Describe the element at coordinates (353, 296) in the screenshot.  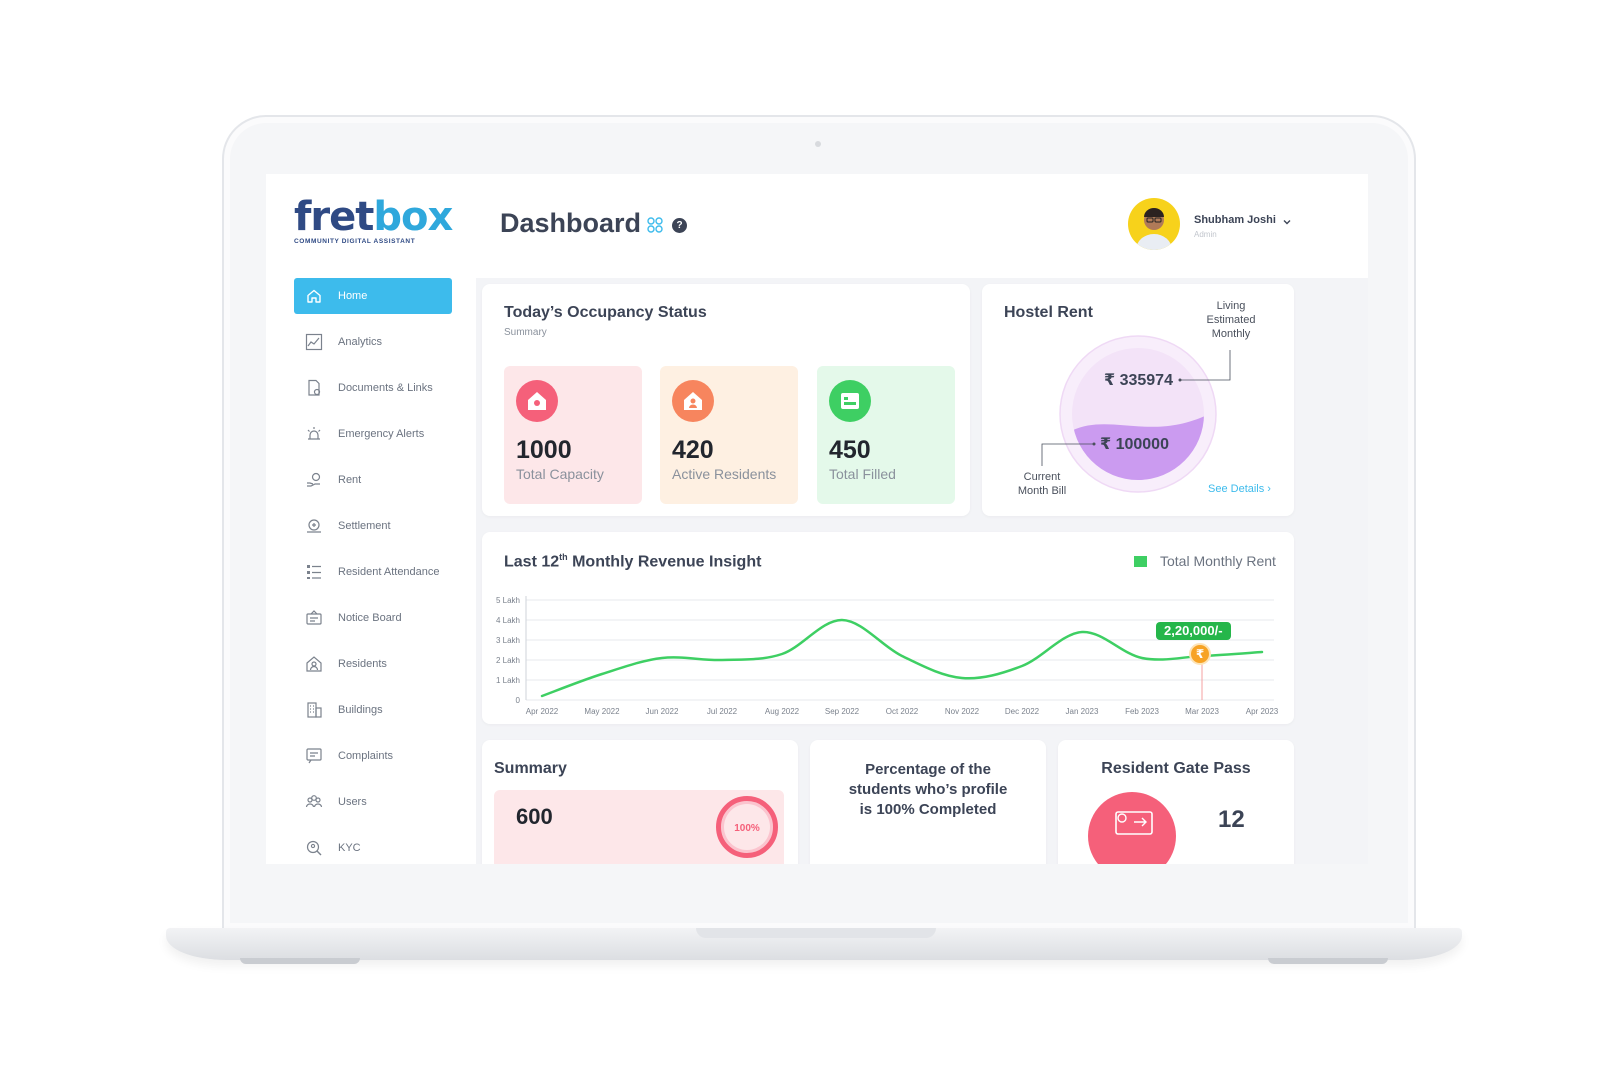
I see `sidebar-item-label: Home` at that location.